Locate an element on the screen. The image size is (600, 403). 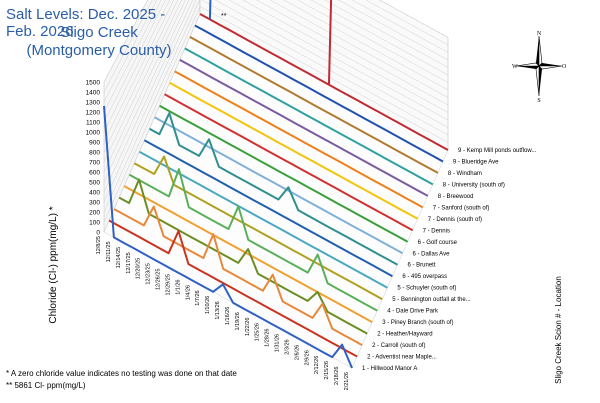
y-tick-label: 1500 is located at coordinates (93, 83).